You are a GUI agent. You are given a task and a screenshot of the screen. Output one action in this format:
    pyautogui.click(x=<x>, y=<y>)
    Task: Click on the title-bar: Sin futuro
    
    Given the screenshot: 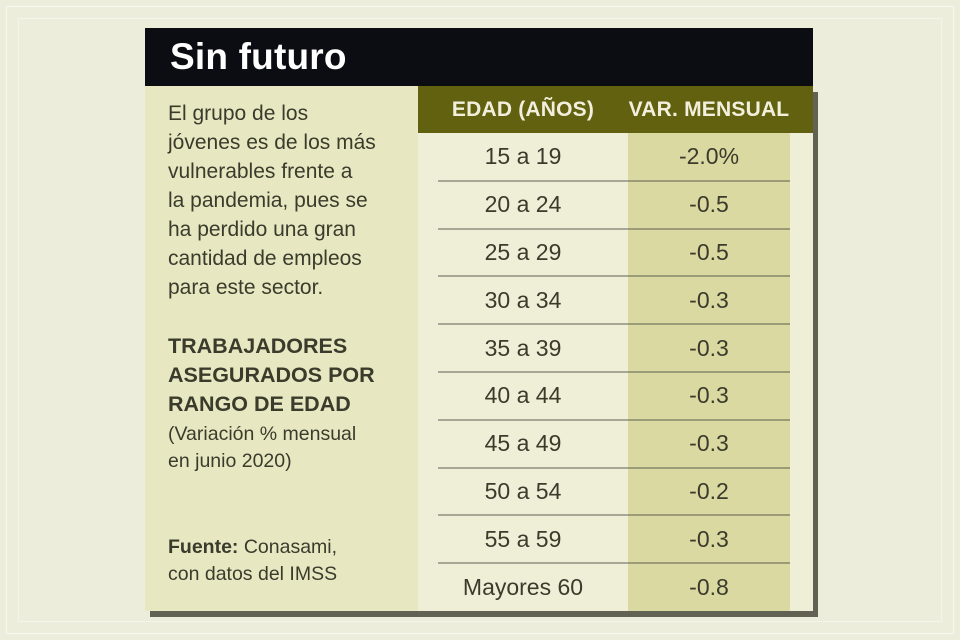 What is the action you would take?
    pyautogui.click(x=479, y=57)
    